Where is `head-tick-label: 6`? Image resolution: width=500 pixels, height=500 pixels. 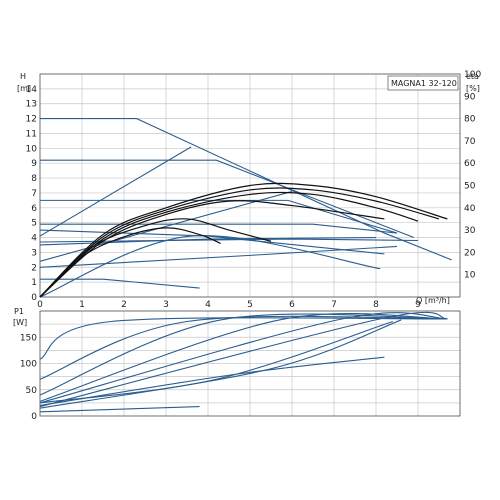 head-tick-label: 6 is located at coordinates (34, 209).